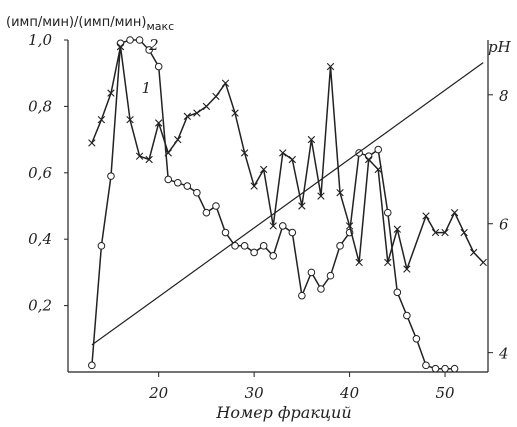  I want to click on x-tick-label: 20, so click(158, 393).